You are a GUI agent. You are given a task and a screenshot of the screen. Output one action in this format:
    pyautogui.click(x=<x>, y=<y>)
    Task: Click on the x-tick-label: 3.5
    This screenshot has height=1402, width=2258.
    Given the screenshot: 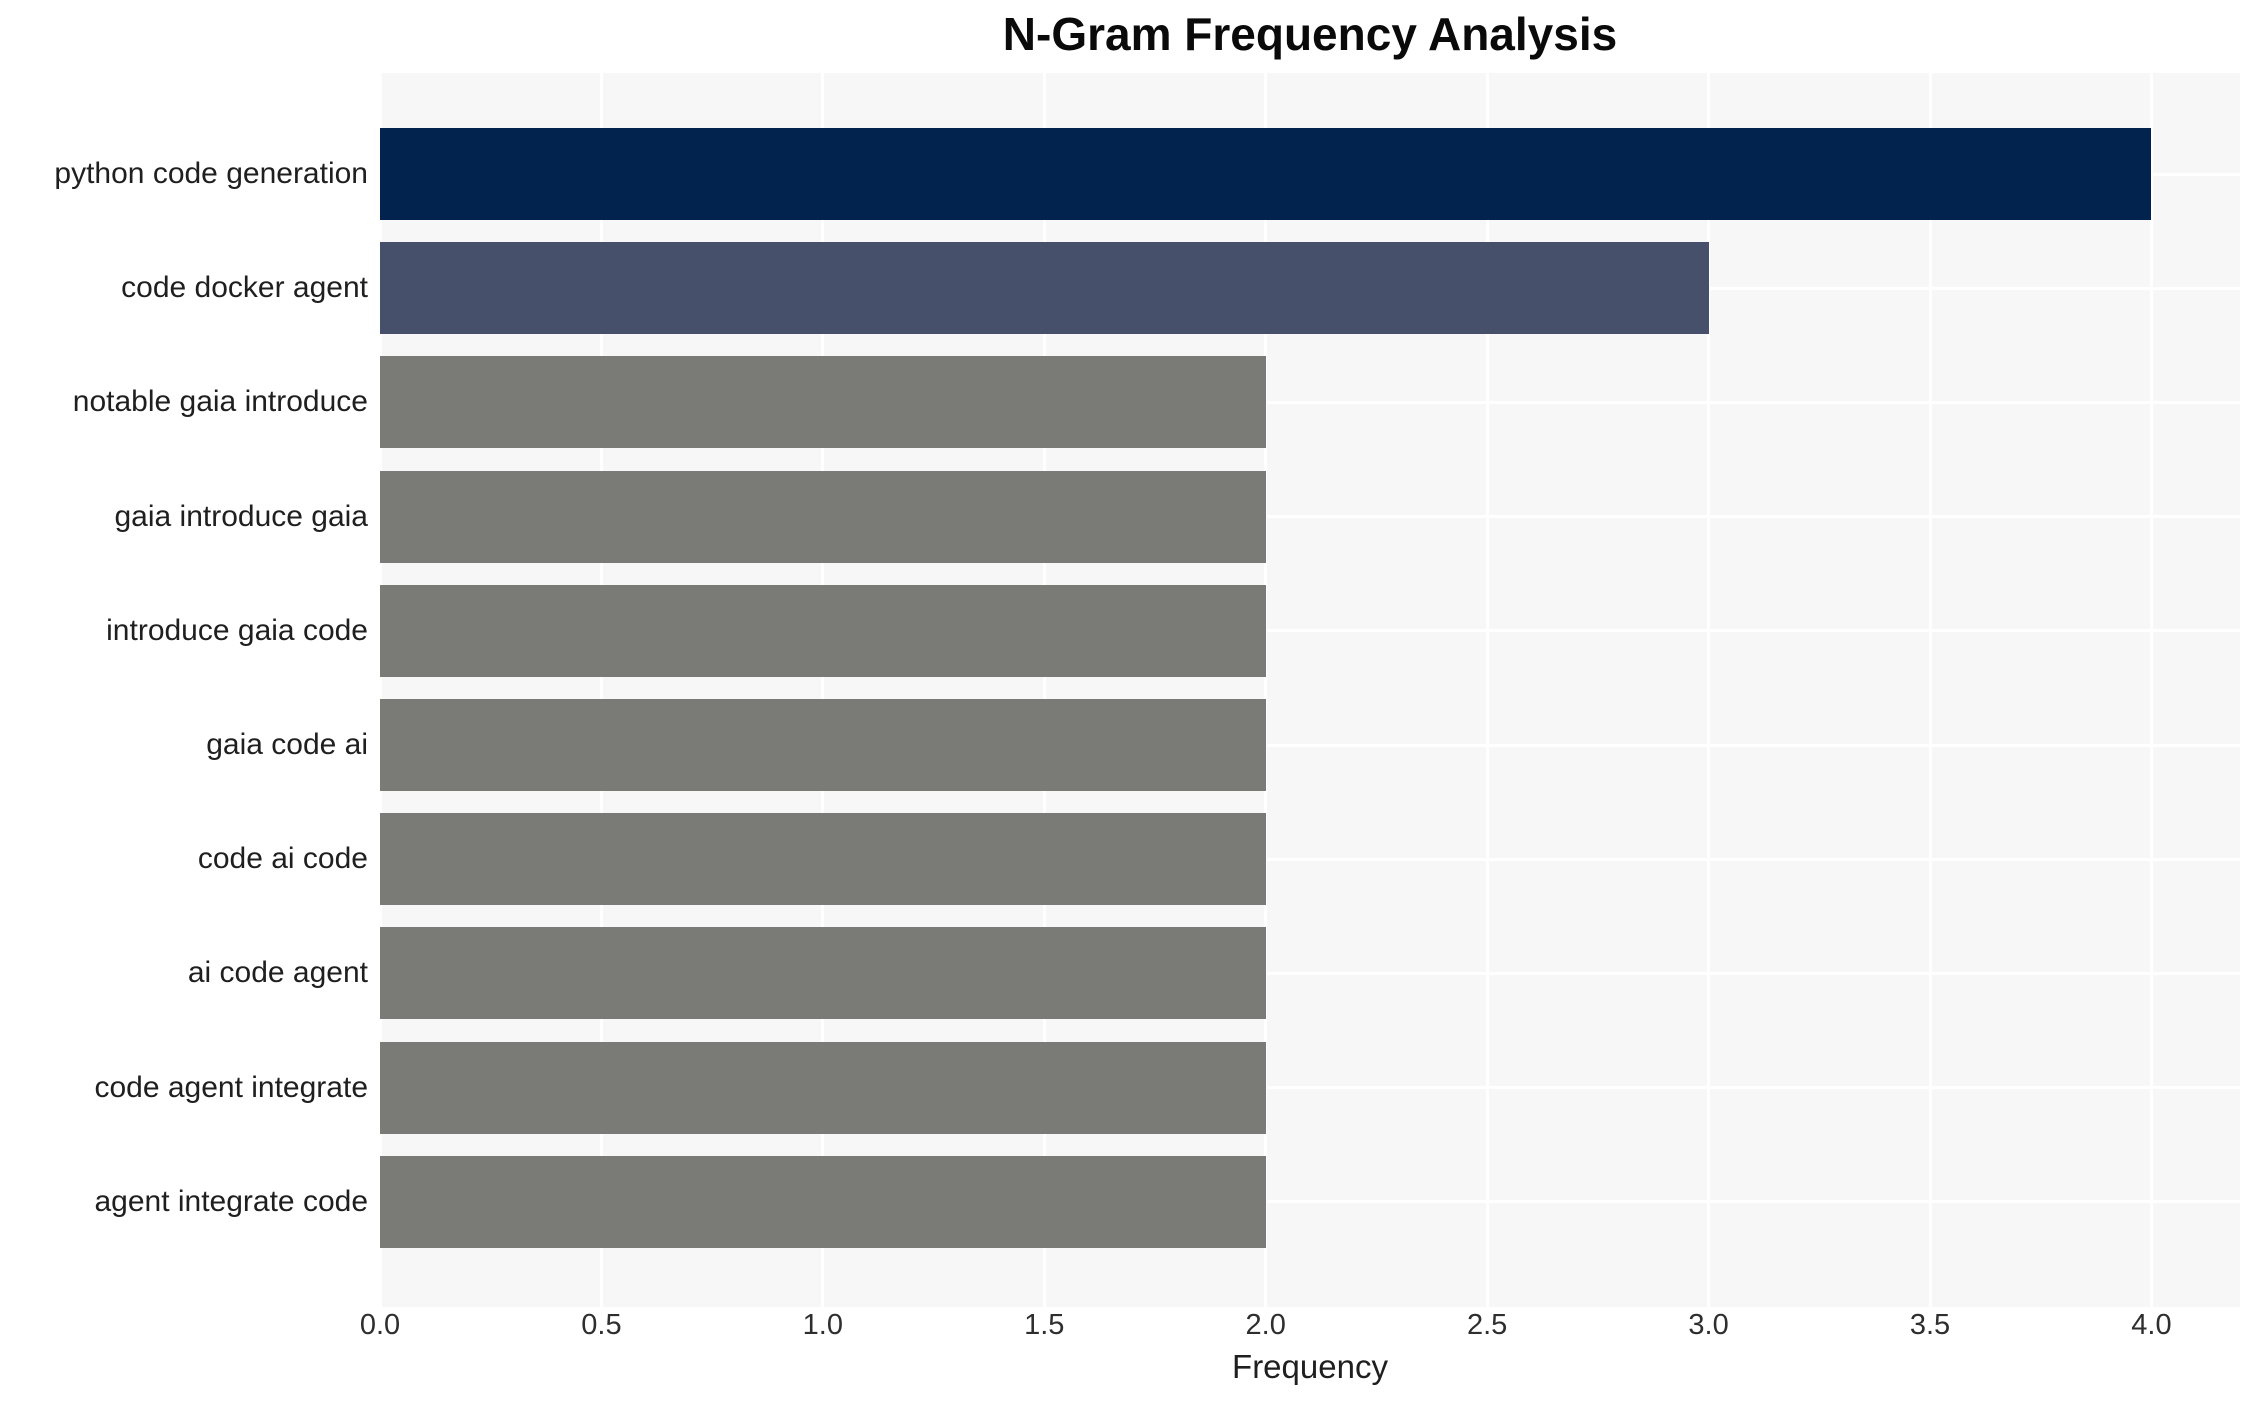 What is the action you would take?
    pyautogui.click(x=1930, y=1325)
    